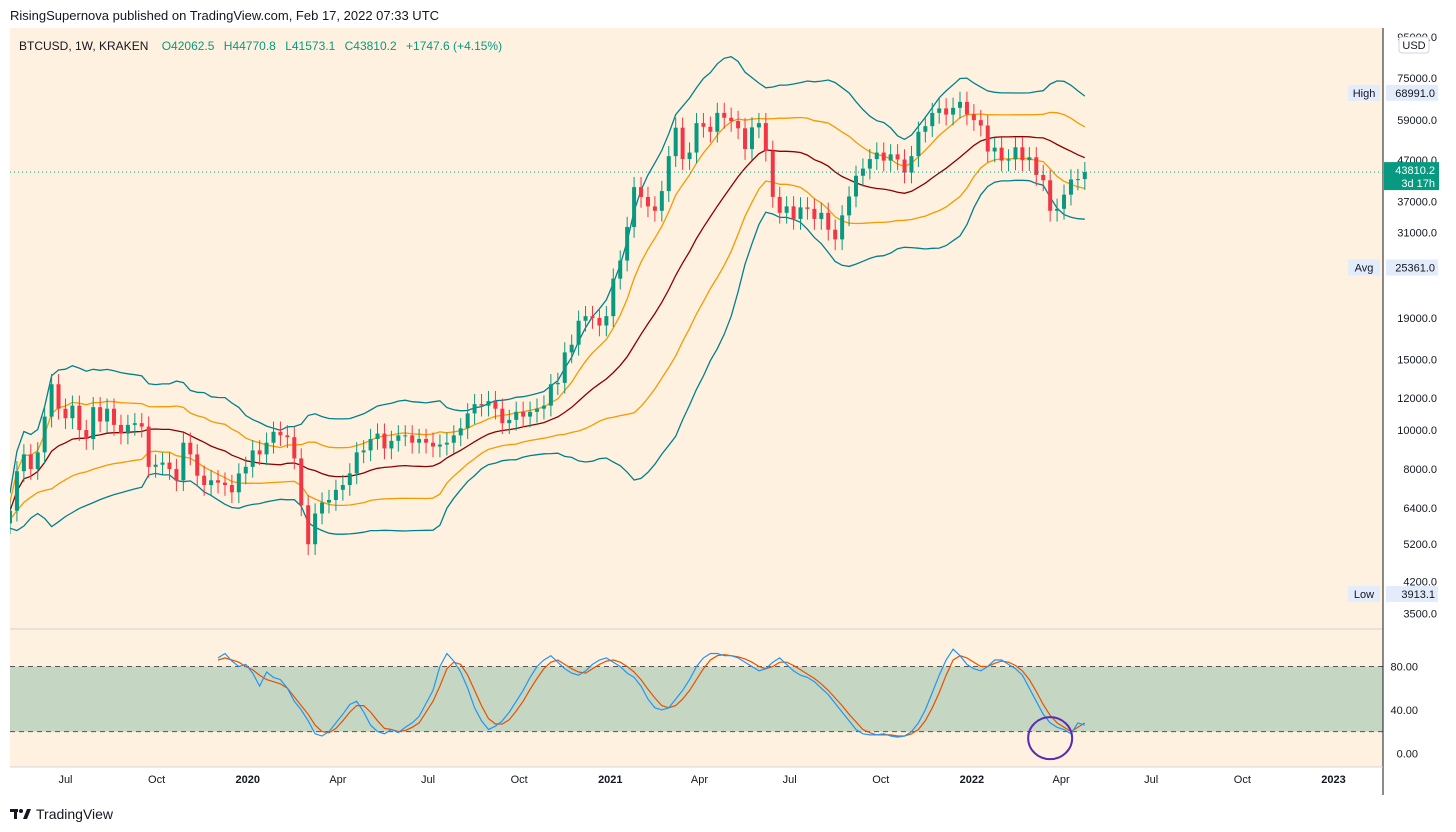 The height and width of the screenshot is (832, 1456). What do you see at coordinates (1417, 319) in the screenshot?
I see `price-tick-label: 19000.0` at bounding box center [1417, 319].